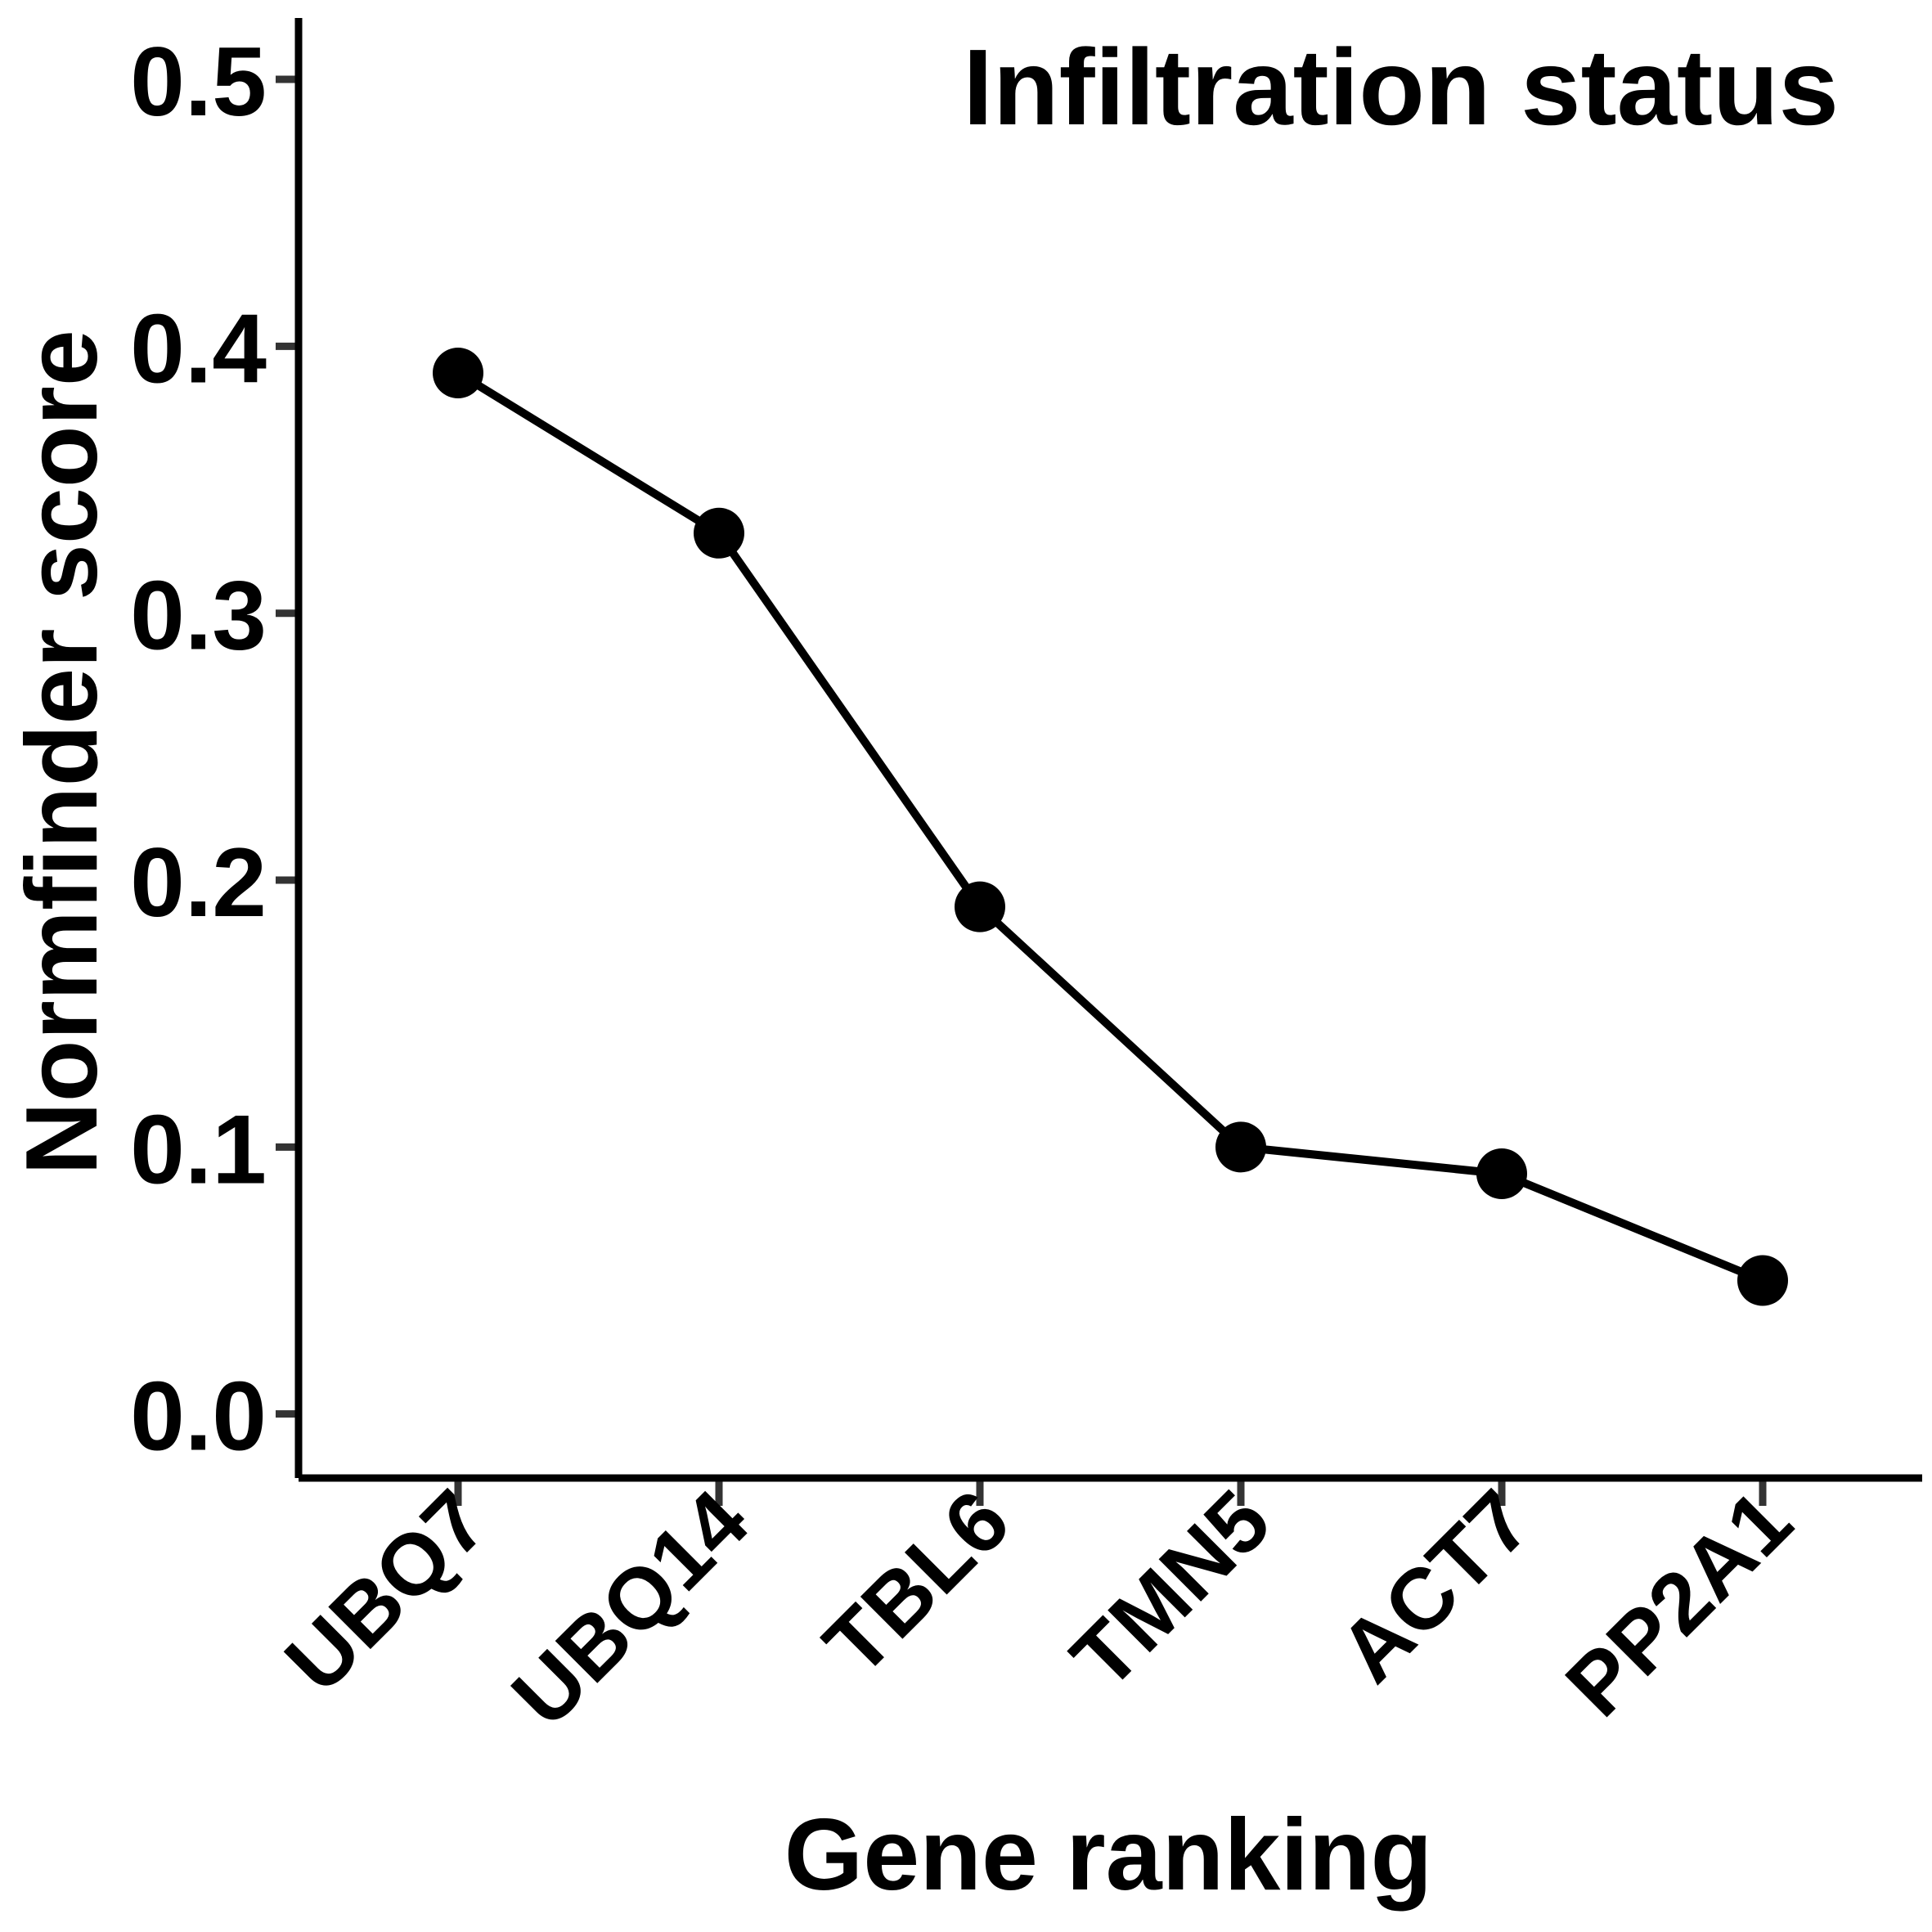 This screenshot has height=1932, width=1932. Describe the element at coordinates (214, 749) in the screenshot. I see `y-axis-ticks: 0.0 0.1 0.2 0.3 0.4 0.5` at that location.